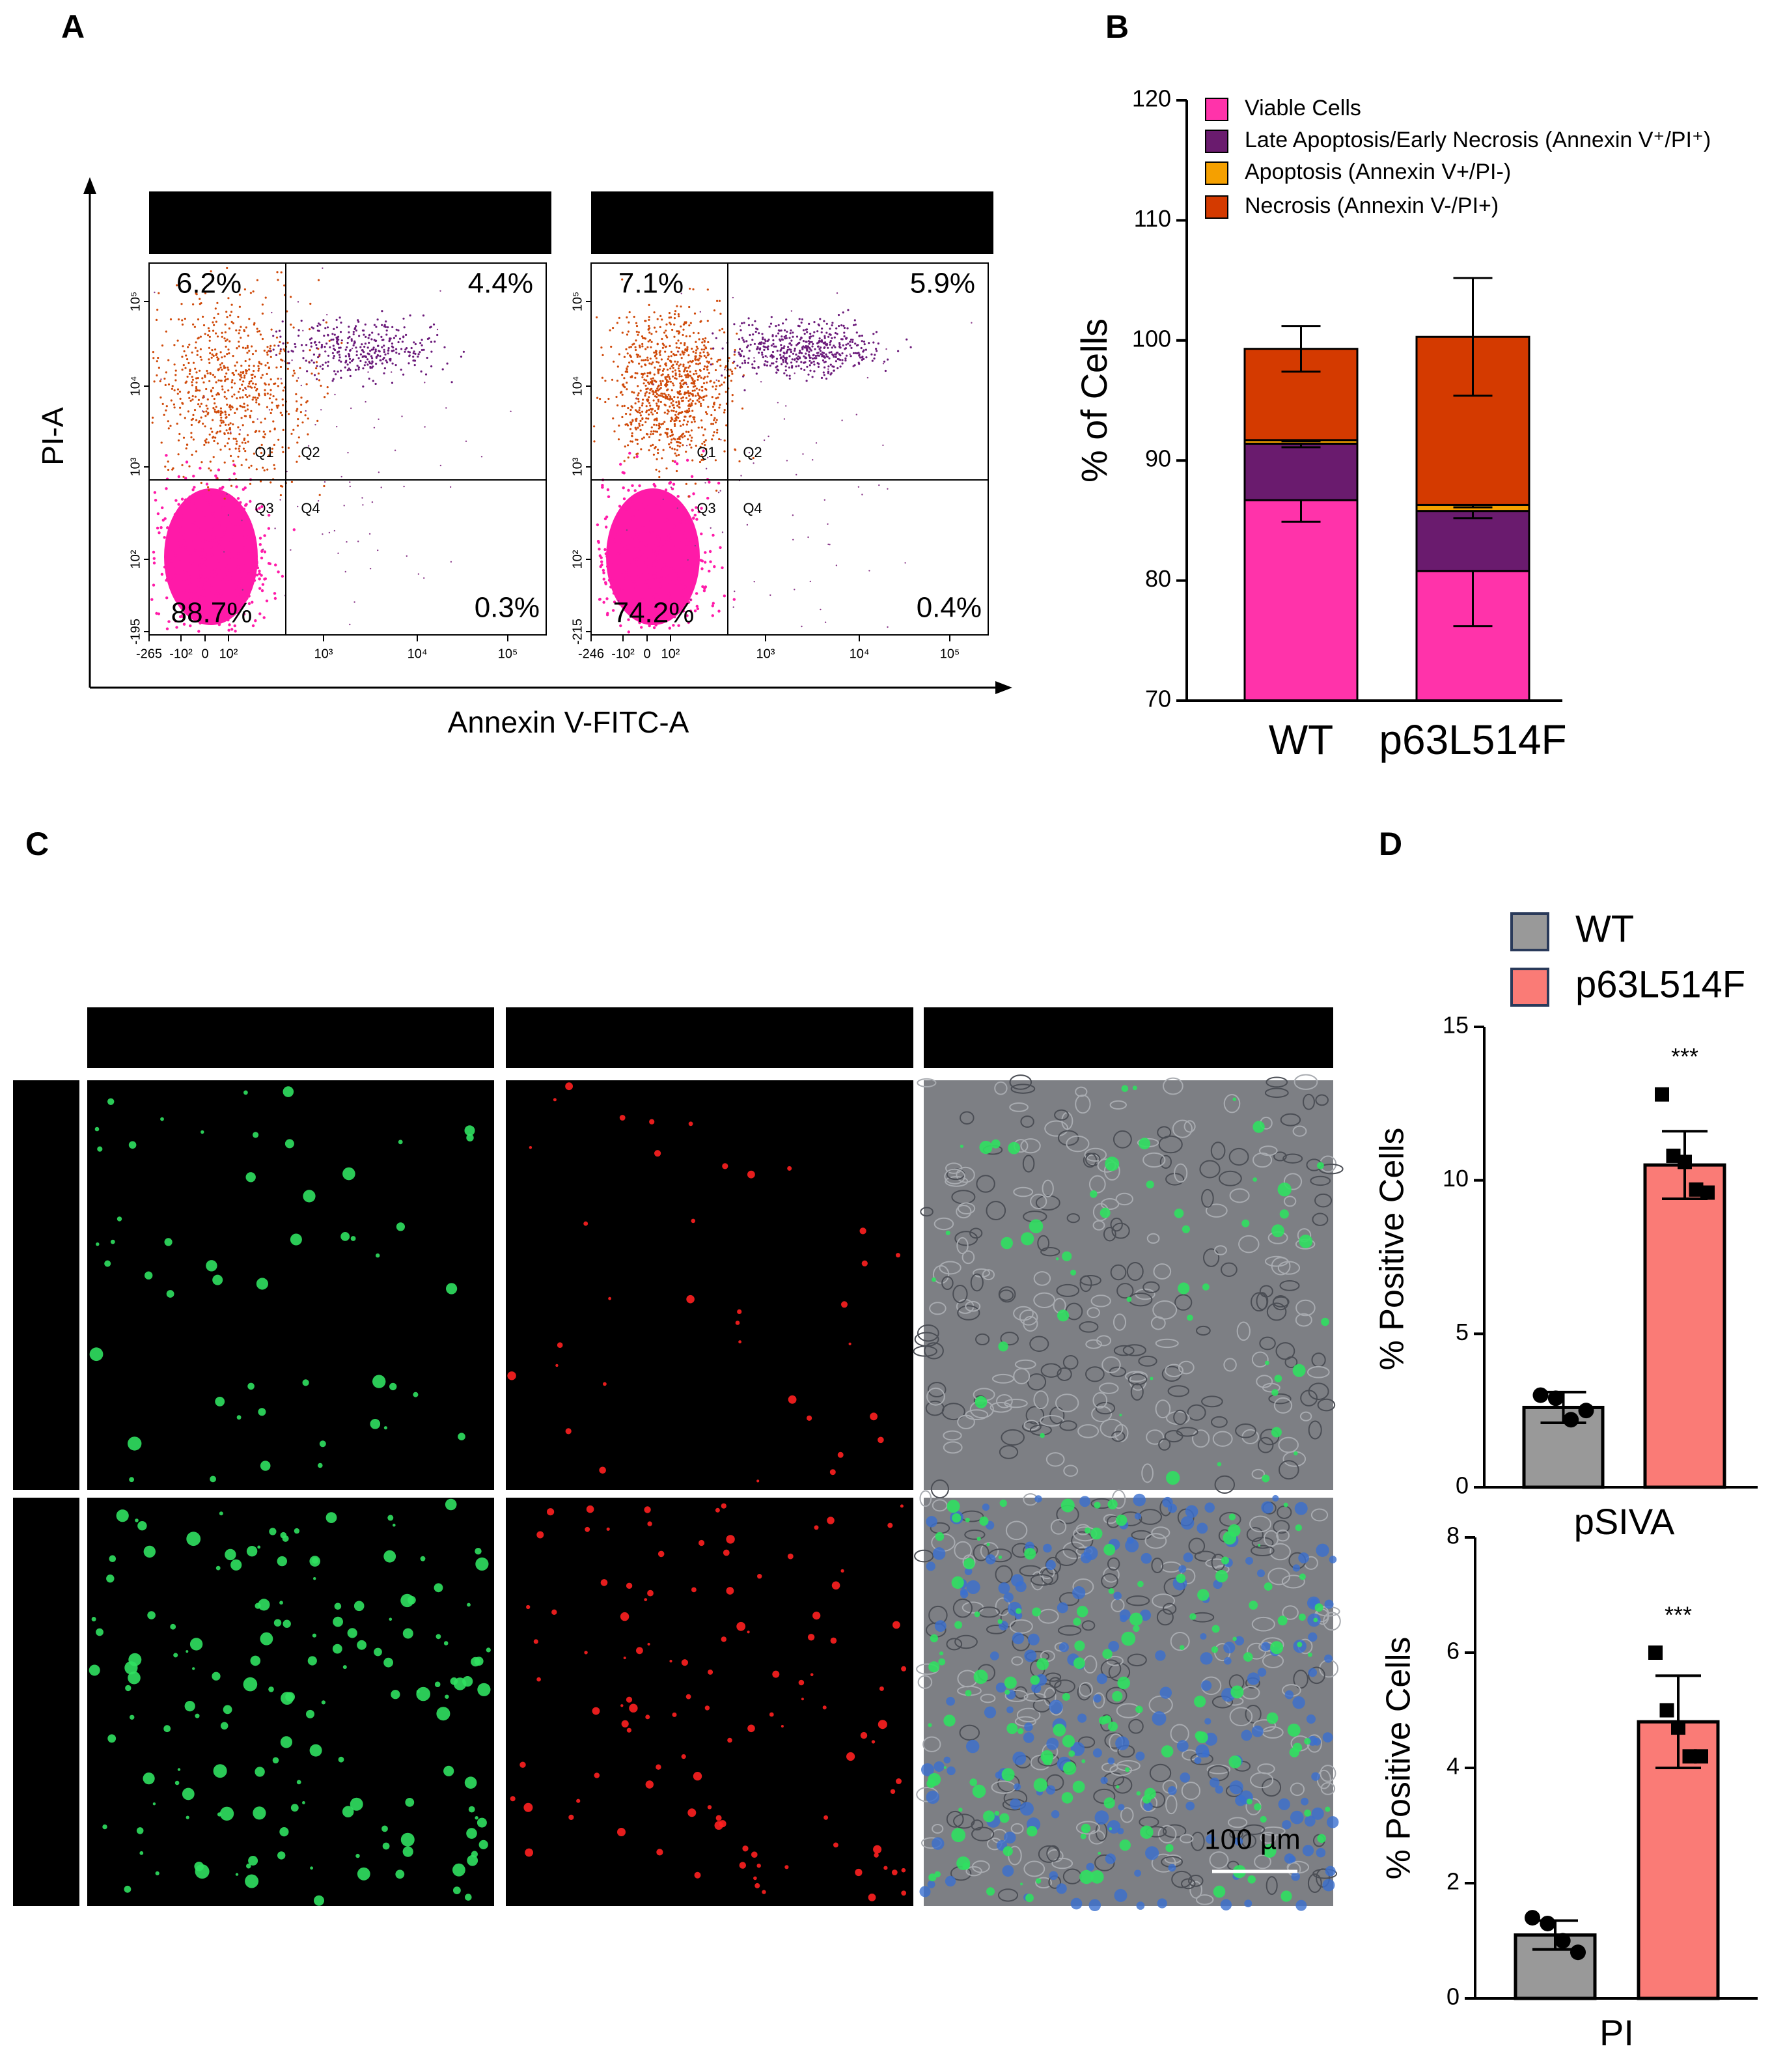  Describe the element at coordinates (653, 556) in the screenshot. I see `dense-population` at that location.